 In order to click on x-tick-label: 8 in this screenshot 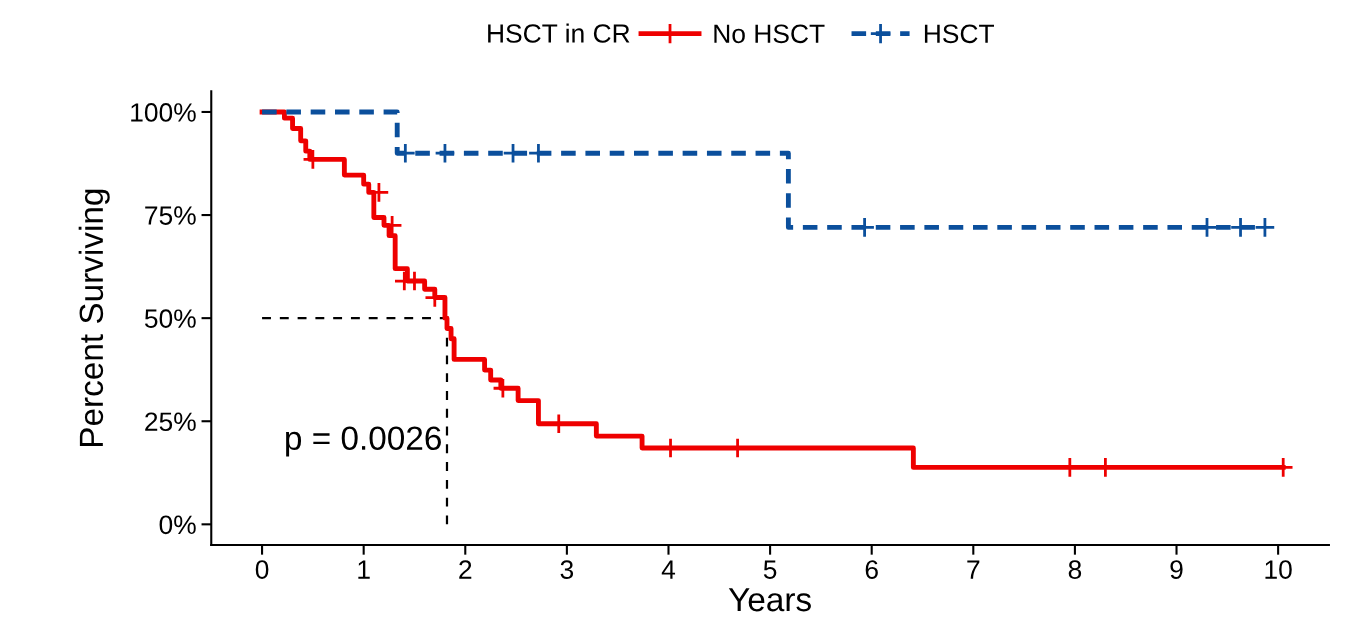, I will do `click(1075, 569)`.